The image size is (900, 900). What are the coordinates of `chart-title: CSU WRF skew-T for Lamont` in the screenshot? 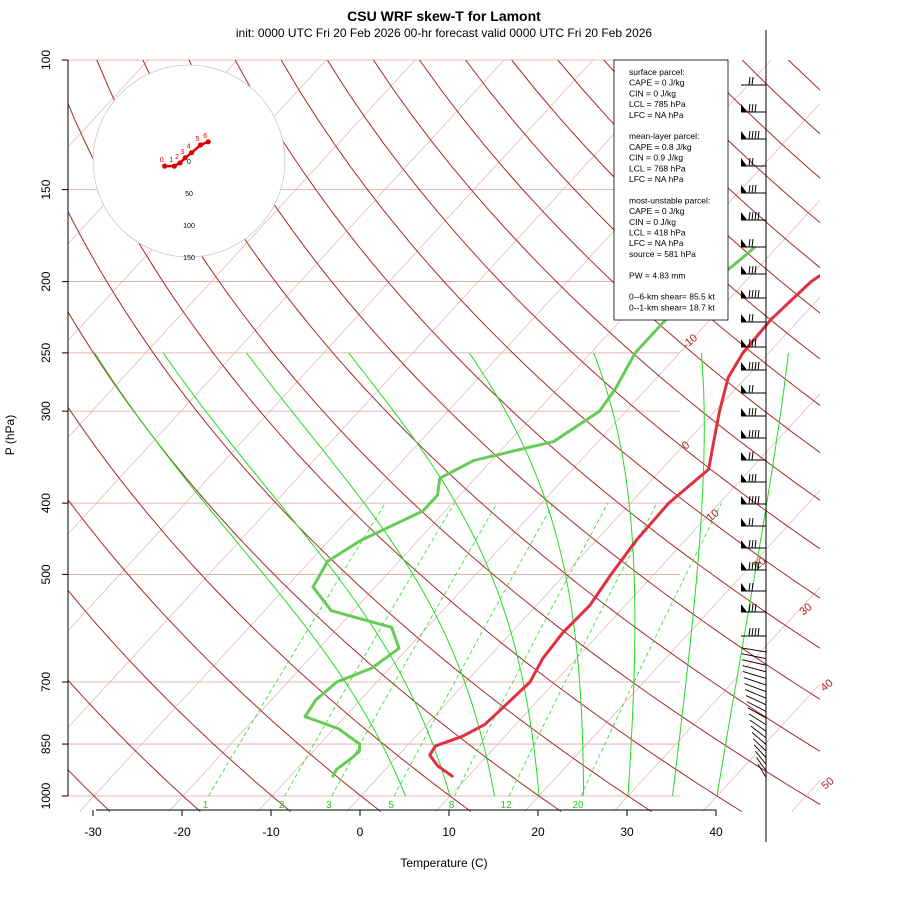 It's located at (444, 16).